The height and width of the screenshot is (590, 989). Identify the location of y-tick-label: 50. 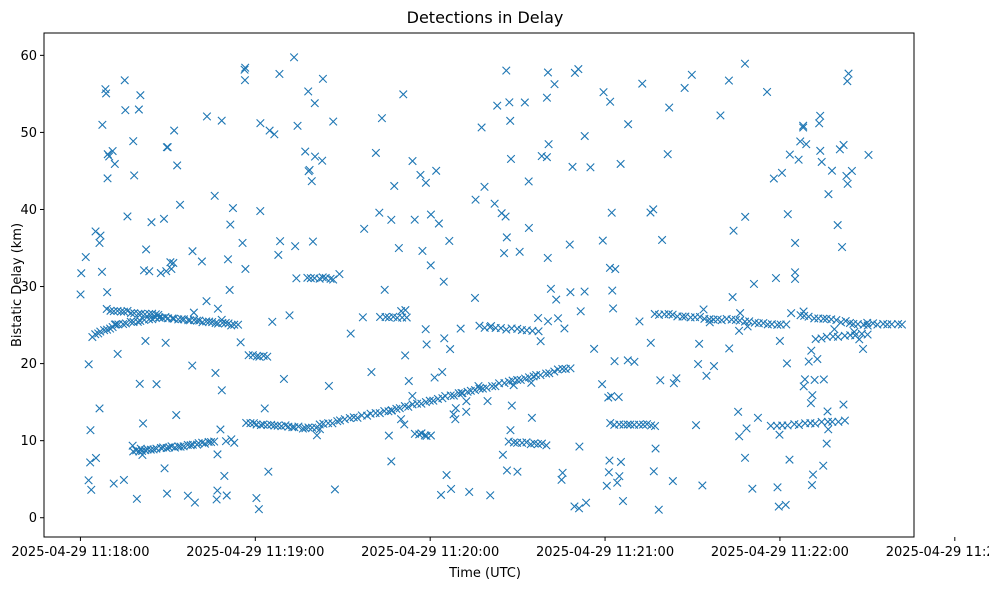
(28, 133).